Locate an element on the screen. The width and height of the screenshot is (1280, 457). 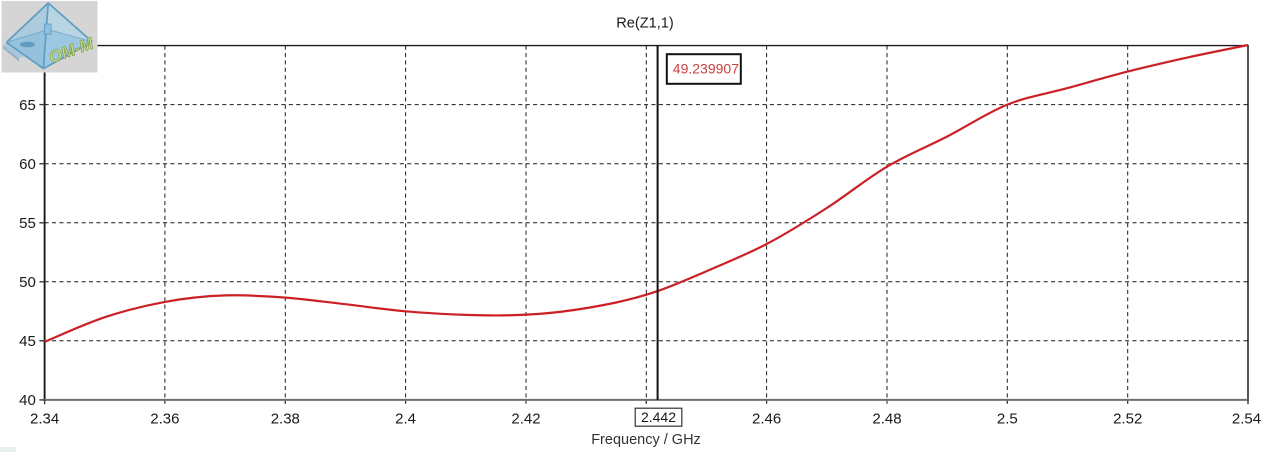
svg-text: 50 is located at coordinates (27, 282).